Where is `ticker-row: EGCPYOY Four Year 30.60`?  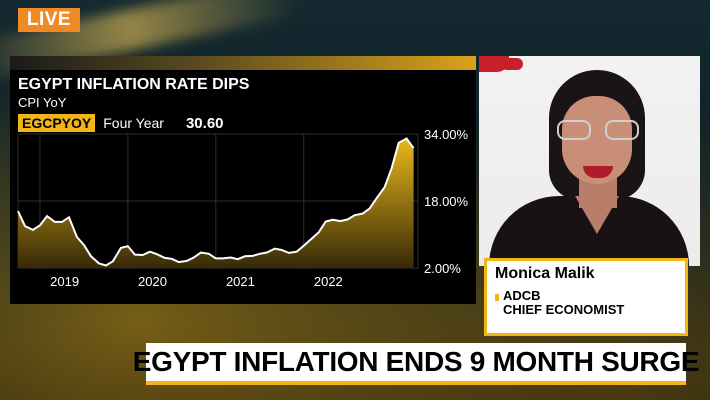 ticker-row: EGCPYOY Four Year 30.60 is located at coordinates (121, 123).